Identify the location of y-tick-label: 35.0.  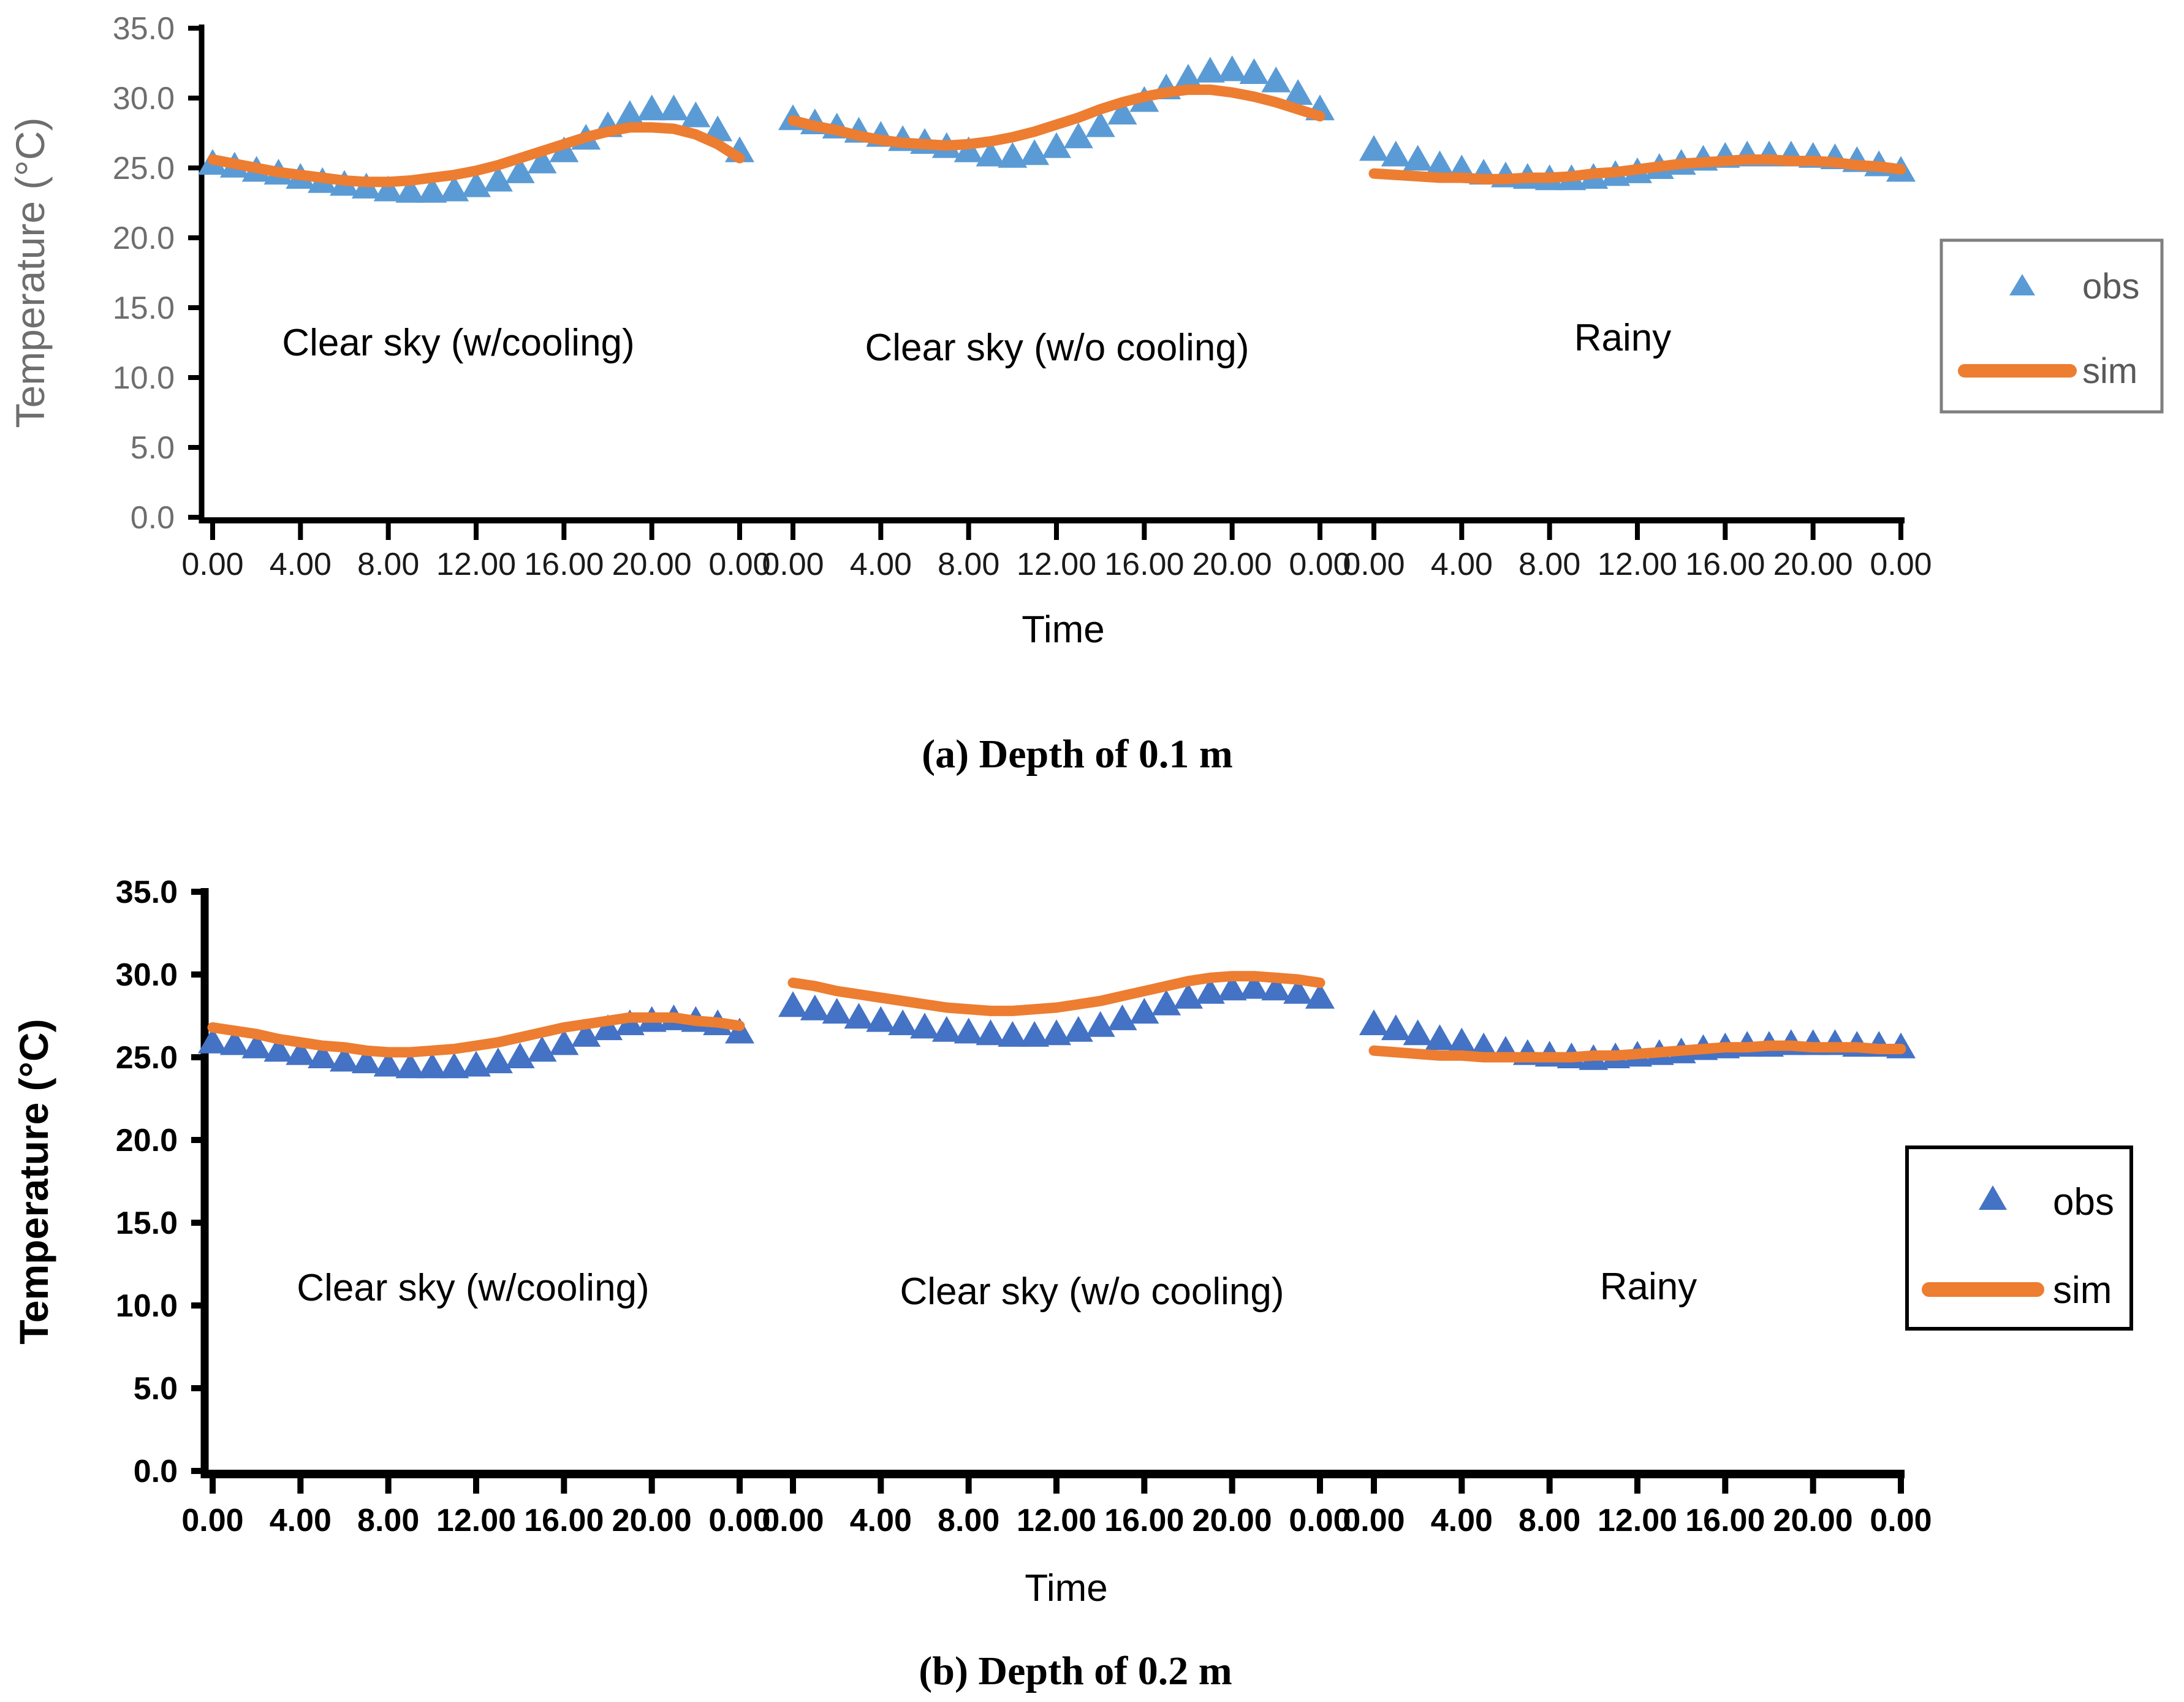
(144, 29).